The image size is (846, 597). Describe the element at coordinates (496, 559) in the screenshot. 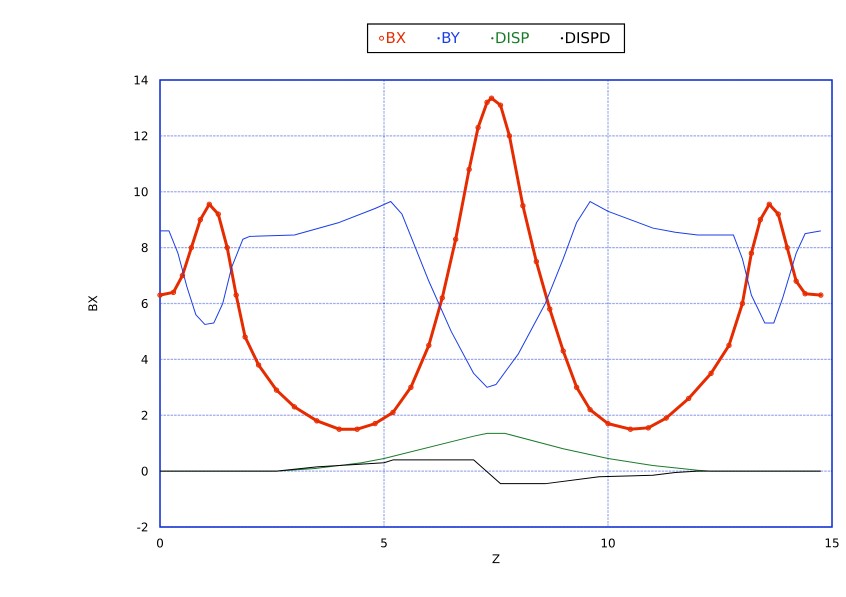

I see `x-axis-title: Z` at that location.